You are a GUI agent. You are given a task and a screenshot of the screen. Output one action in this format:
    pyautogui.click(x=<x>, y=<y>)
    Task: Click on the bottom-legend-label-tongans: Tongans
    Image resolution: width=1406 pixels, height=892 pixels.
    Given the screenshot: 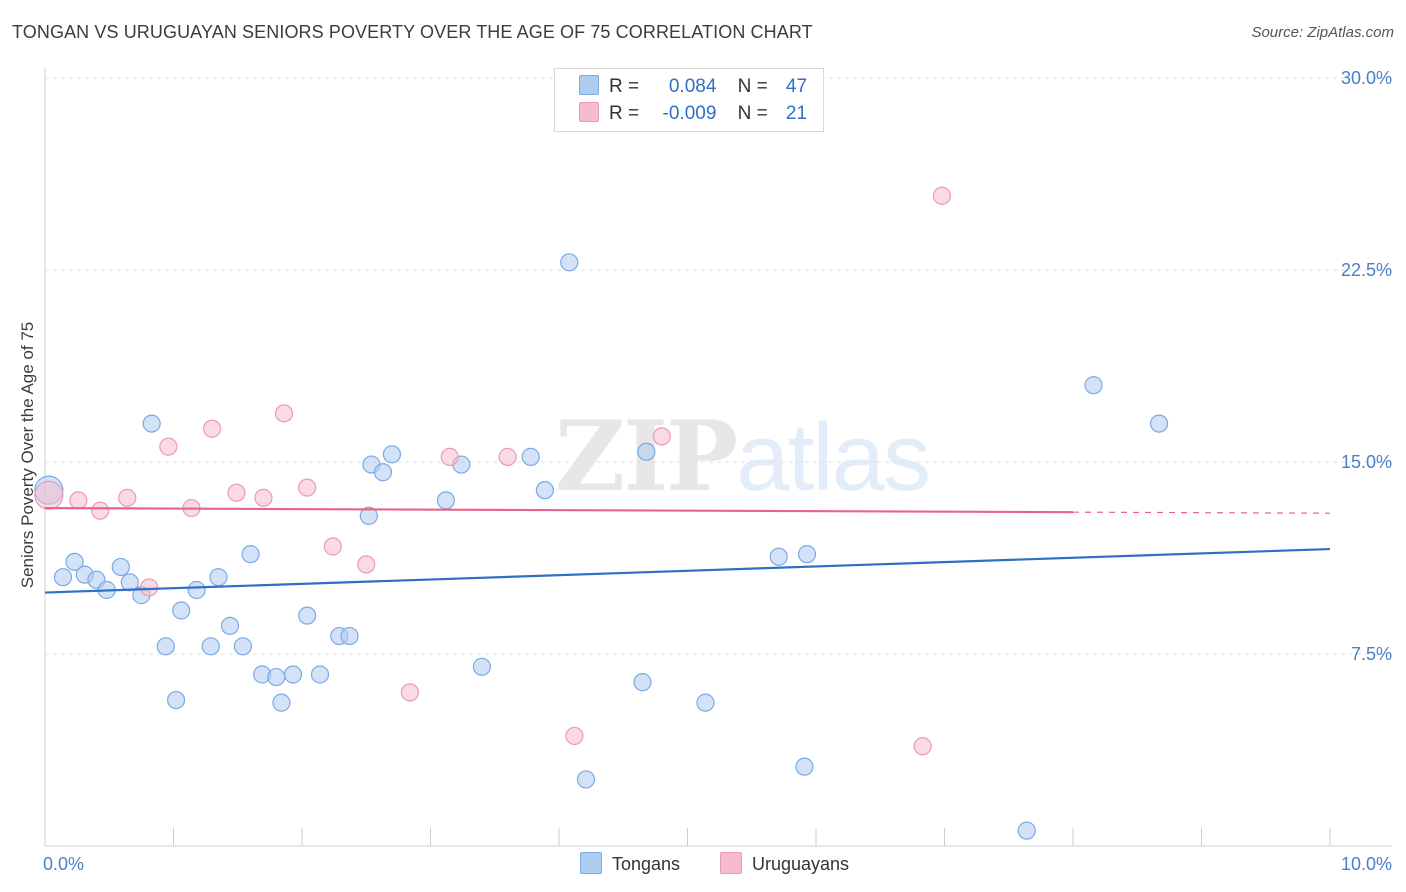 What is the action you would take?
    pyautogui.click(x=646, y=864)
    